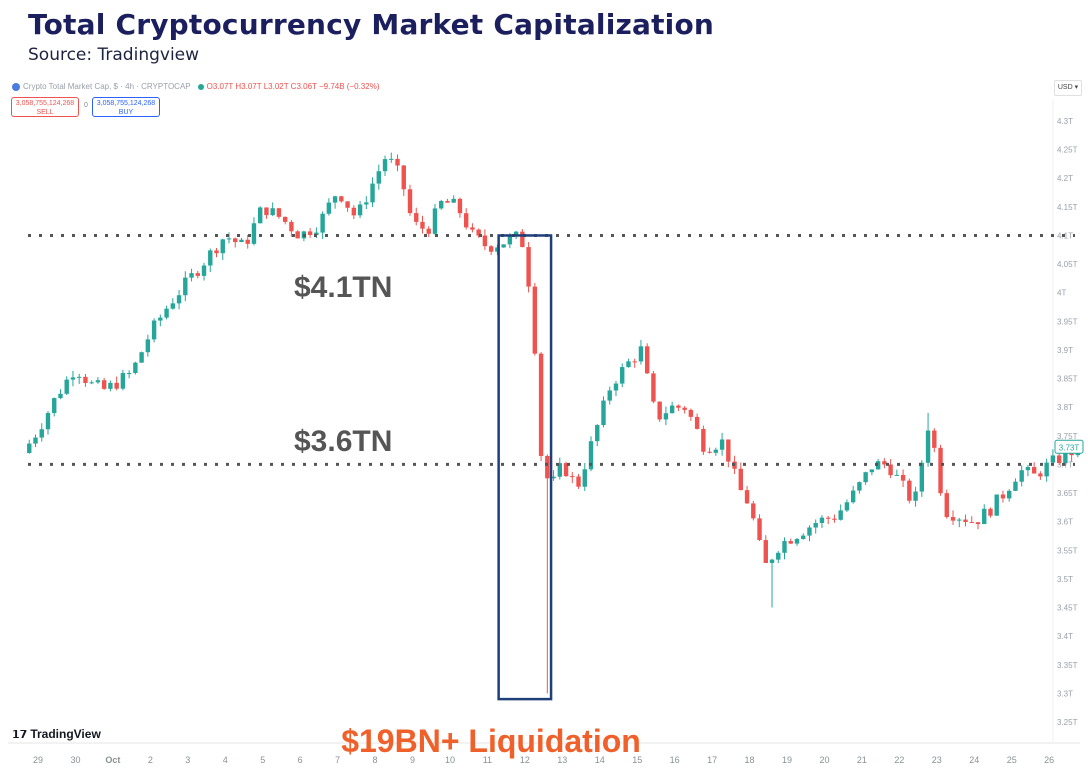 The width and height of the screenshot is (1088, 774). I want to click on spread-value: 0, so click(86, 105).